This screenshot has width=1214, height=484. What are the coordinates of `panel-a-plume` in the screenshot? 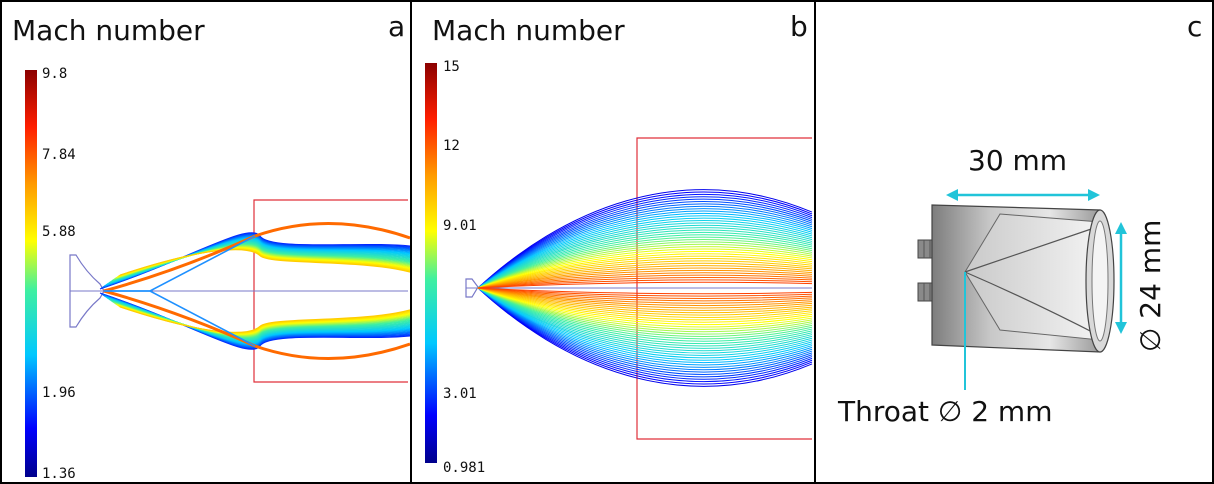 It's located at (254, 291).